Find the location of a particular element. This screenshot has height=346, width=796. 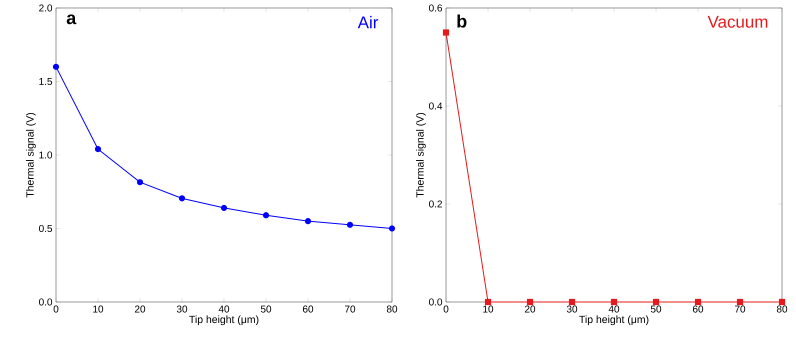

annotation: b is located at coordinates (461, 21).